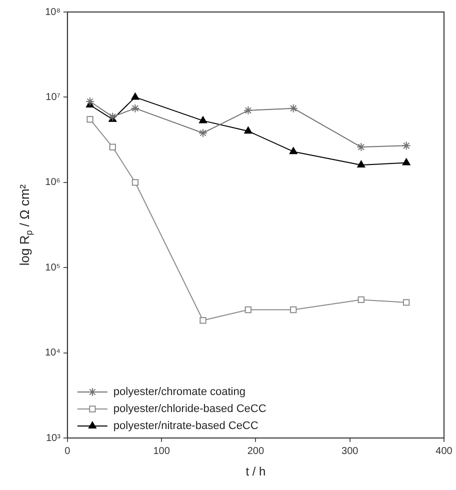 This screenshot has width=456, height=490. Describe the element at coordinates (67, 451) in the screenshot. I see `x-tick-label: 0` at that location.